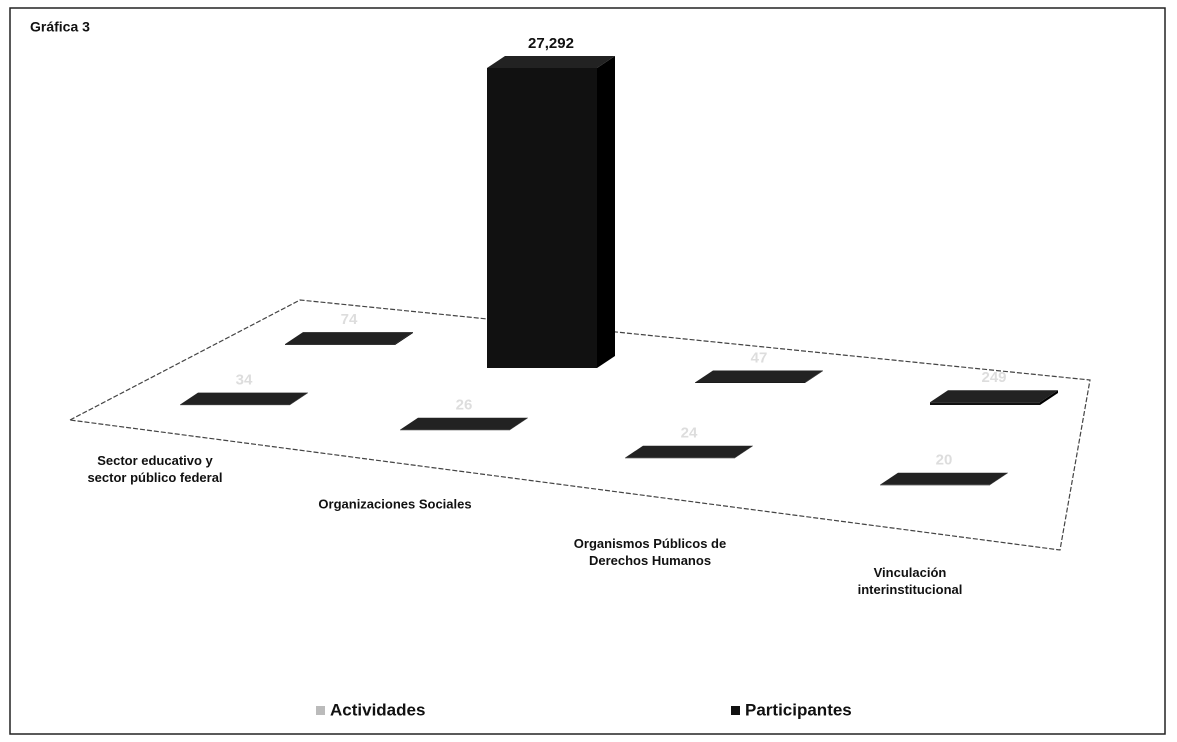 The height and width of the screenshot is (742, 1177). I want to click on value-label: 249, so click(993, 377).